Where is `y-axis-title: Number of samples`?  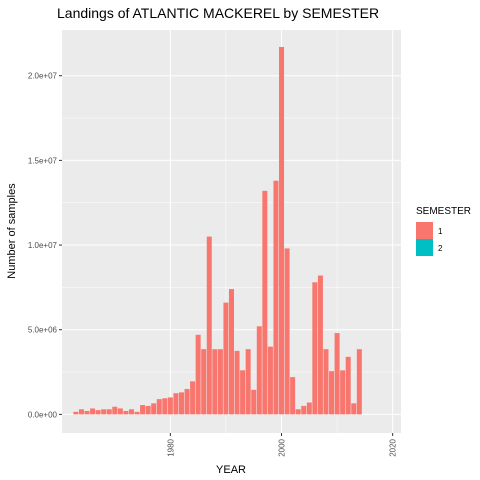 y-axis-title: Number of samples is located at coordinates (12, 231).